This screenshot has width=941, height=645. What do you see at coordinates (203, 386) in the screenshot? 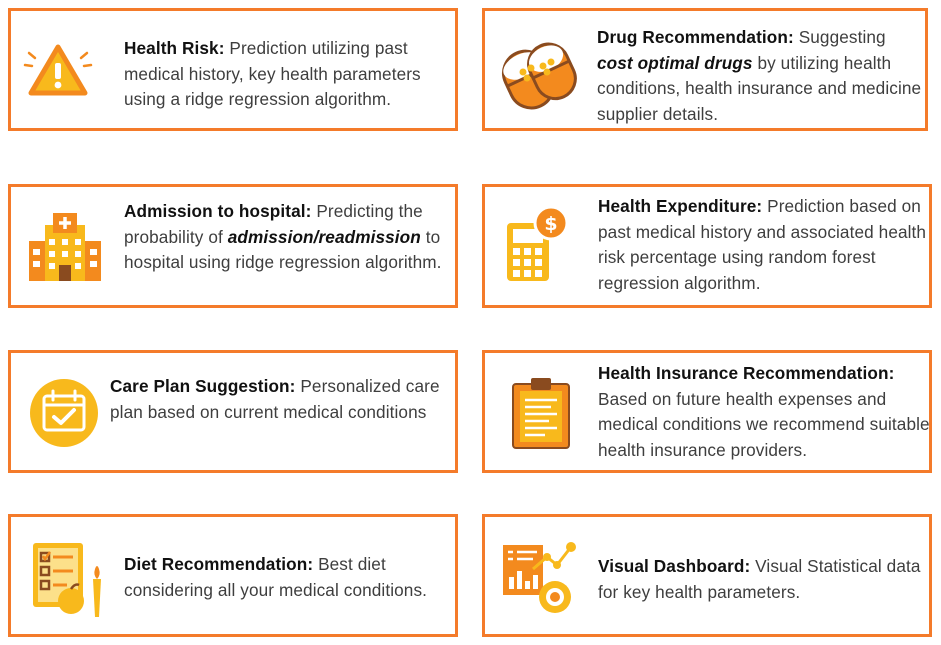
I see `card-title: Care Plan Suggestion:` at bounding box center [203, 386].